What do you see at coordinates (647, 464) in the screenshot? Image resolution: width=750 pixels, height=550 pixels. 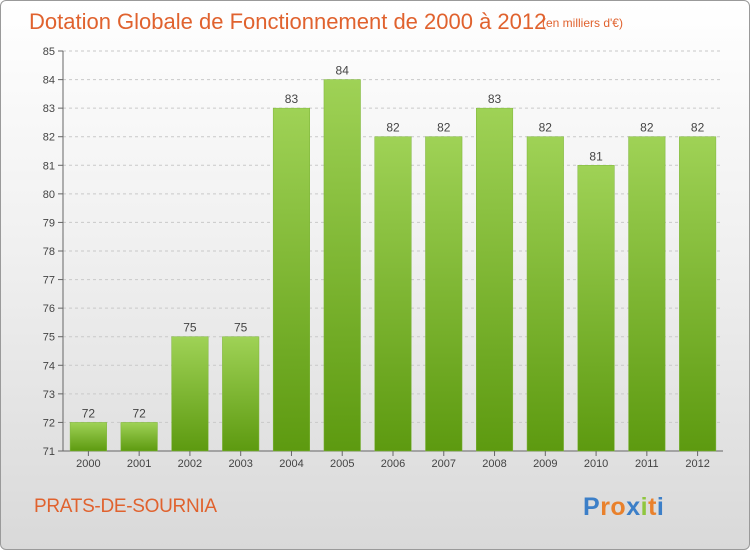 I see `x-tick-label: 2011` at bounding box center [647, 464].